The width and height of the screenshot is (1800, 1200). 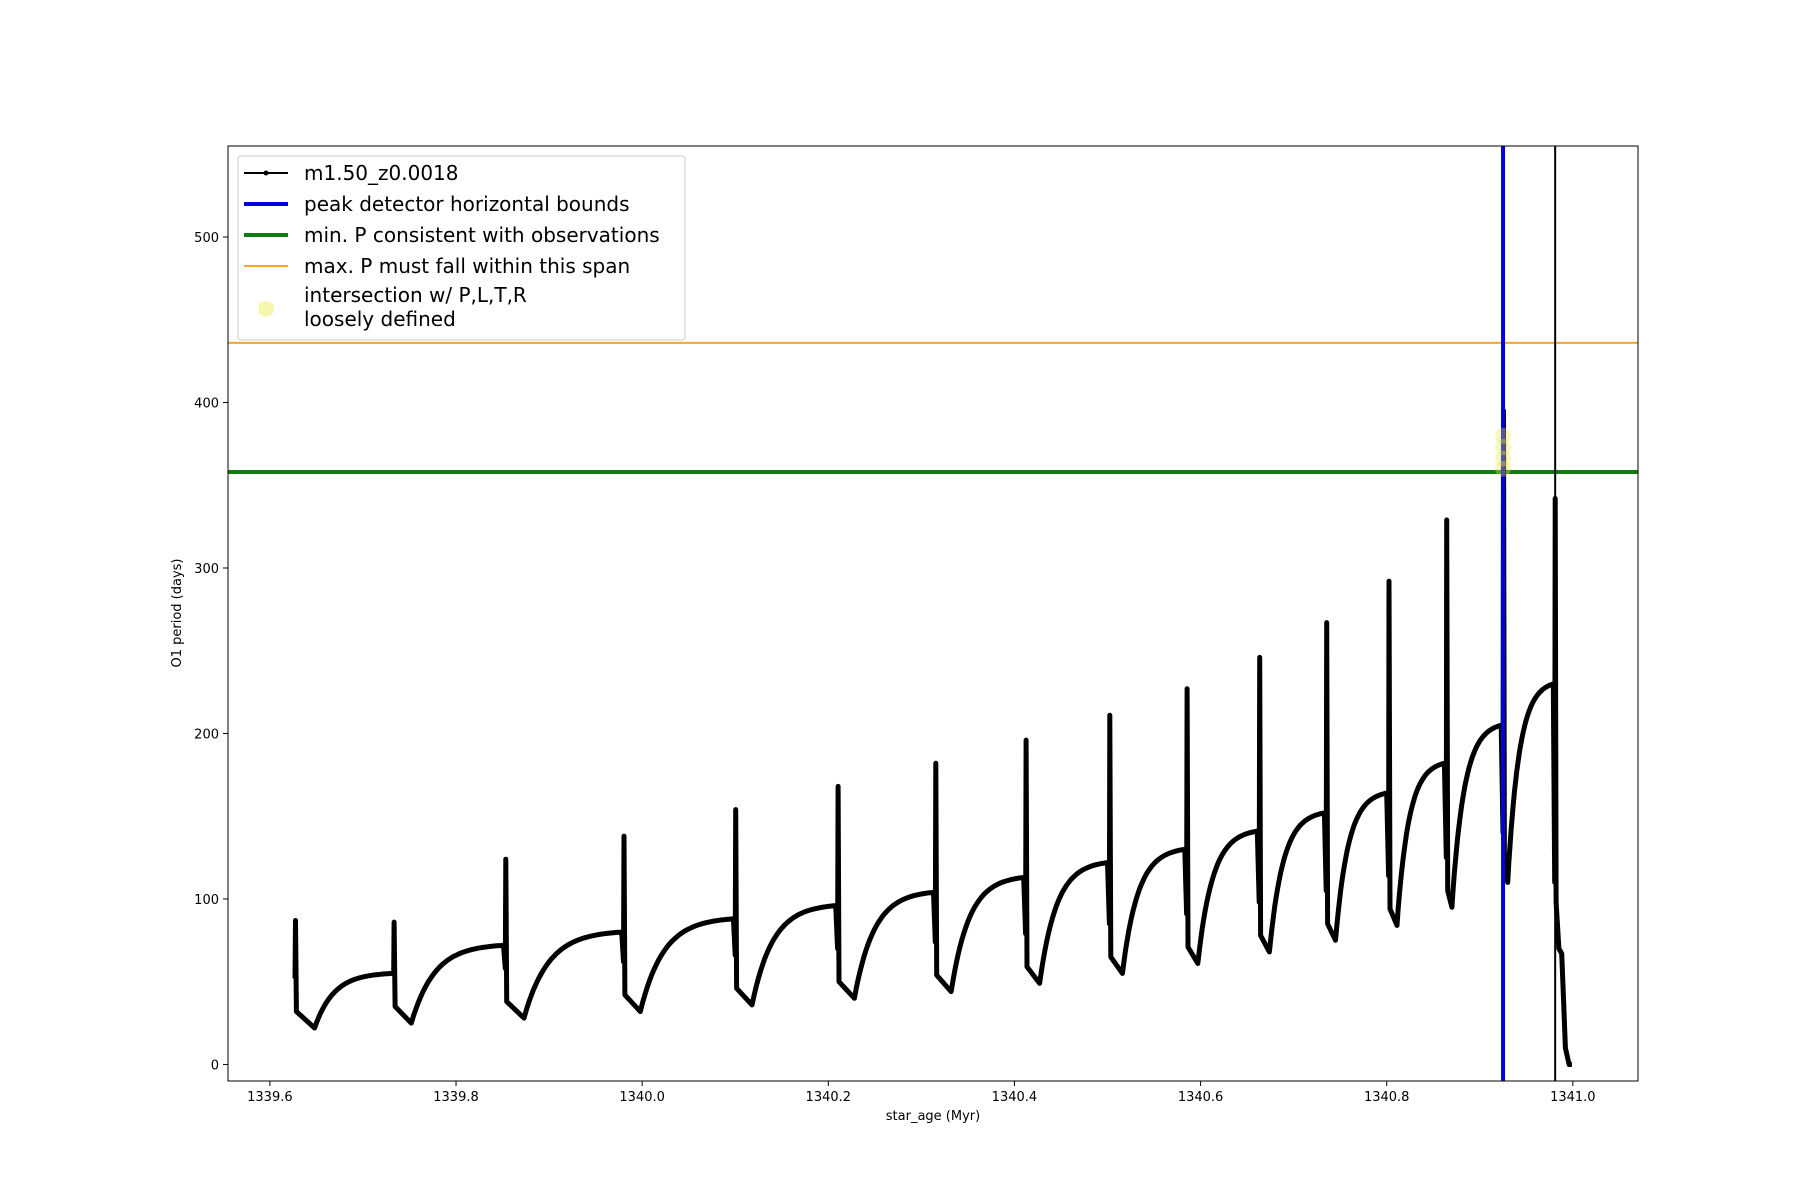 What do you see at coordinates (1015, 1097) in the screenshot?
I see `x-tick-label: 1340.4` at bounding box center [1015, 1097].